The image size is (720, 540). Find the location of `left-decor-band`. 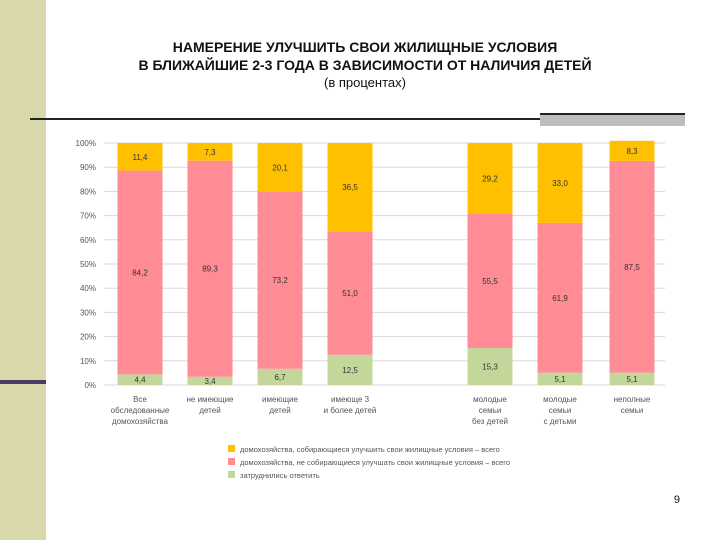

left-decor-band is located at coordinates (23, 270).